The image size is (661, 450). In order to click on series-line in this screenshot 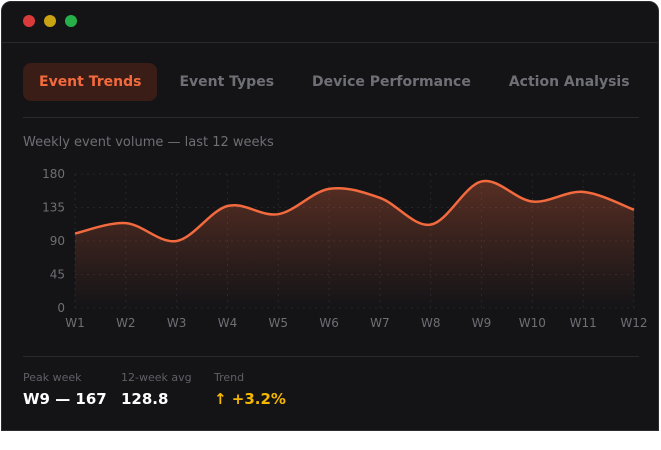, I will do `click(354, 211)`.